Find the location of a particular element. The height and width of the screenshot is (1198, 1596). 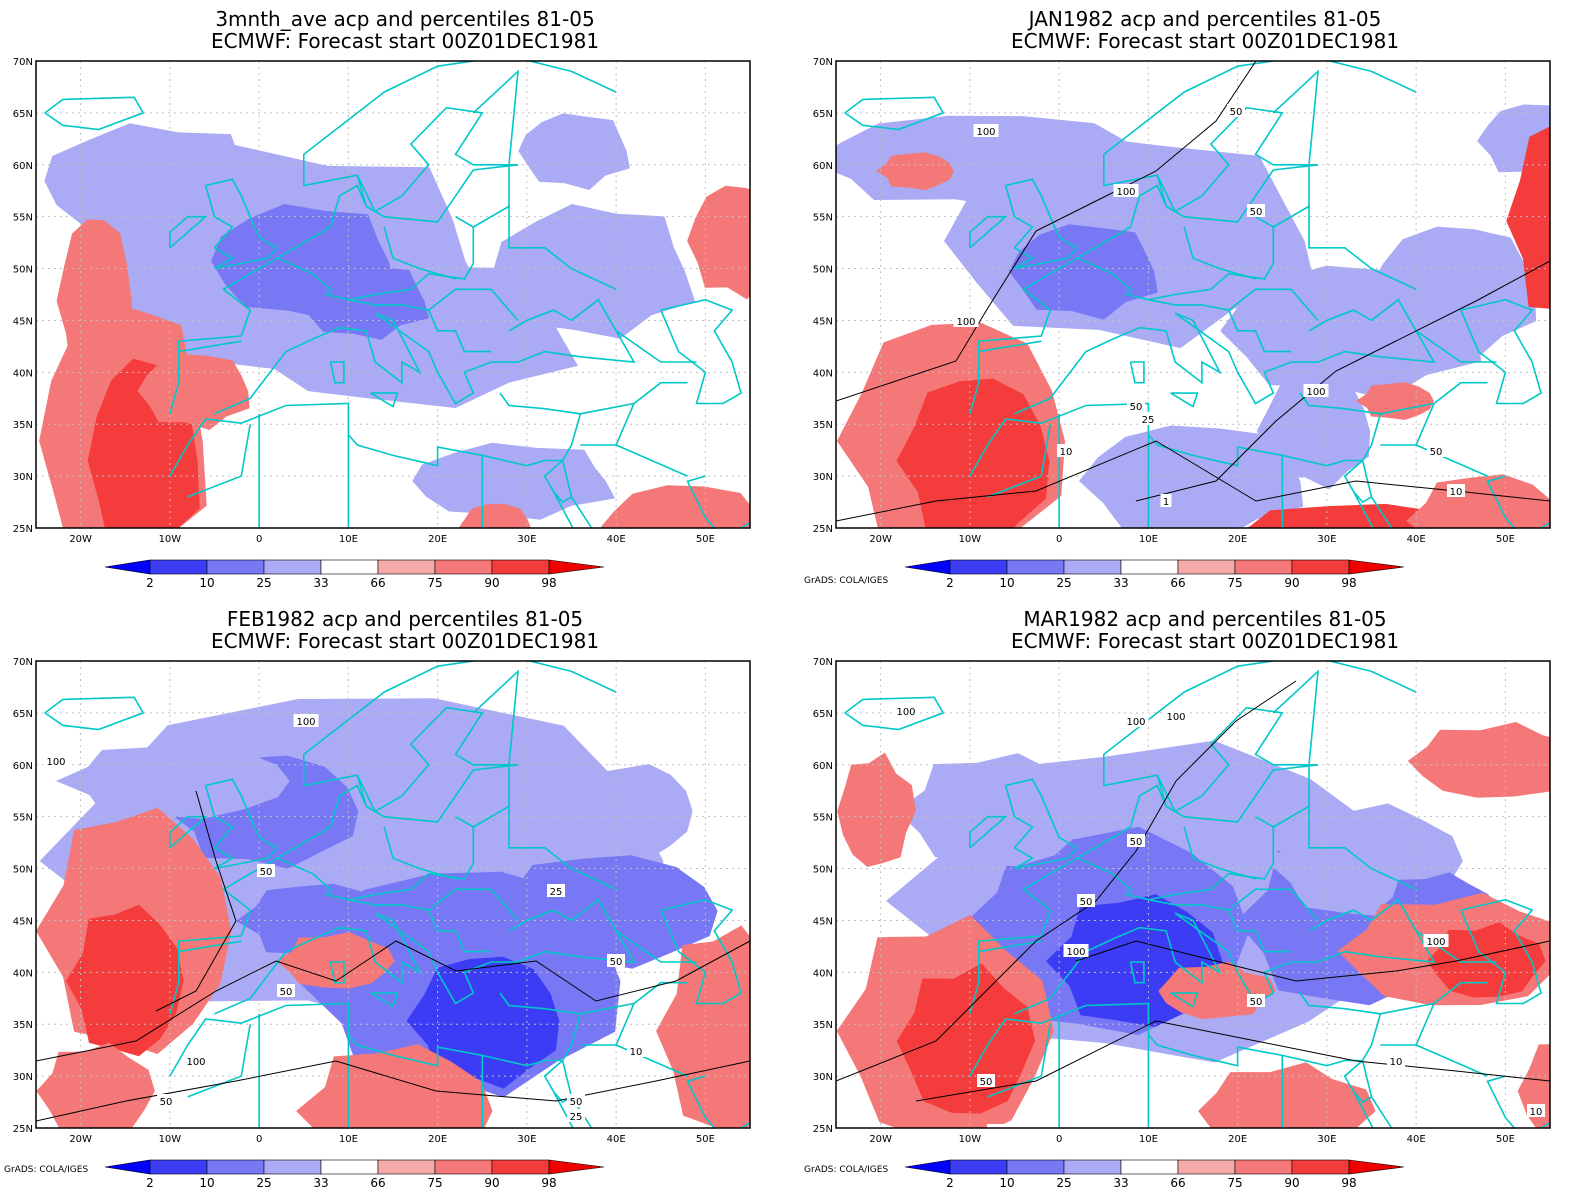

colorbar-label: 98 is located at coordinates (548, 583).